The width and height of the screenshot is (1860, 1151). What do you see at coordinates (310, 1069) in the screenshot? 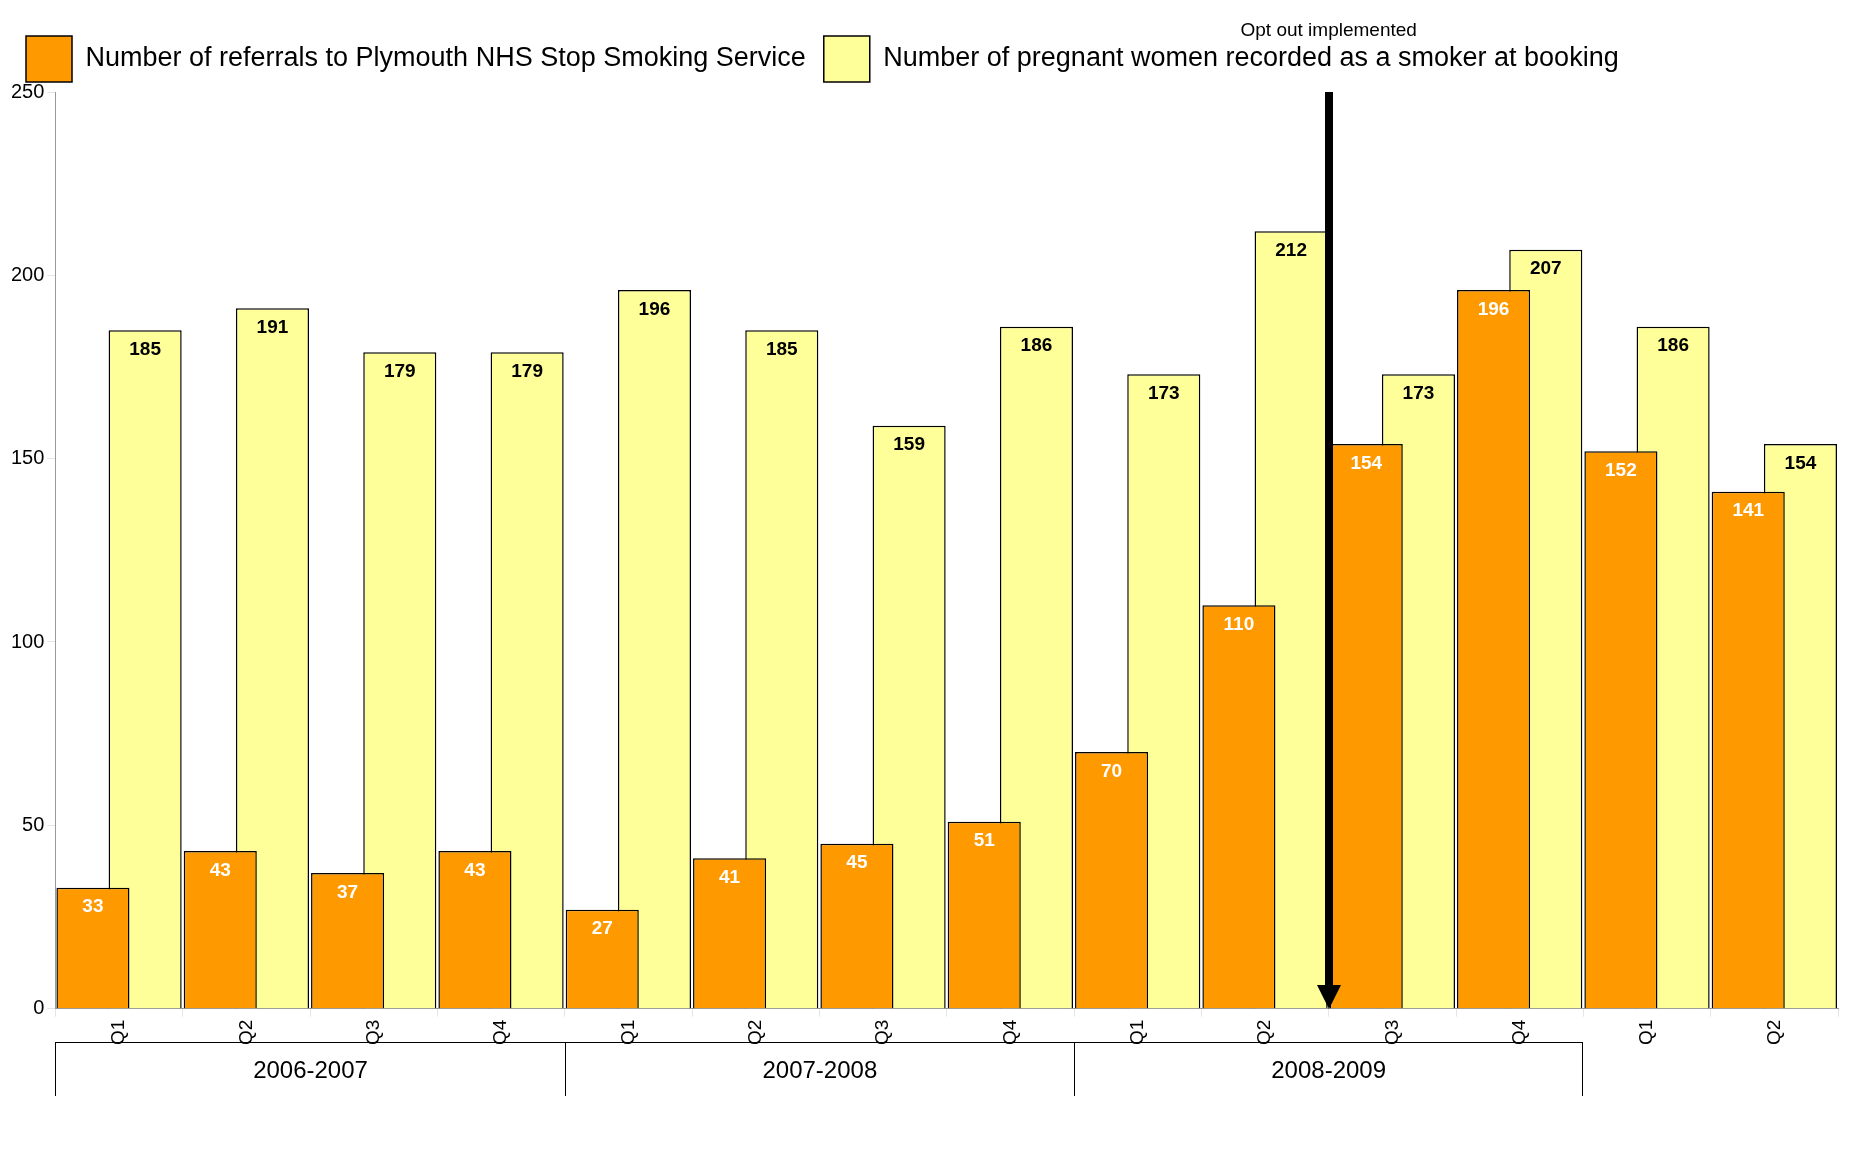
I see `text: 2006-2007` at bounding box center [310, 1069].